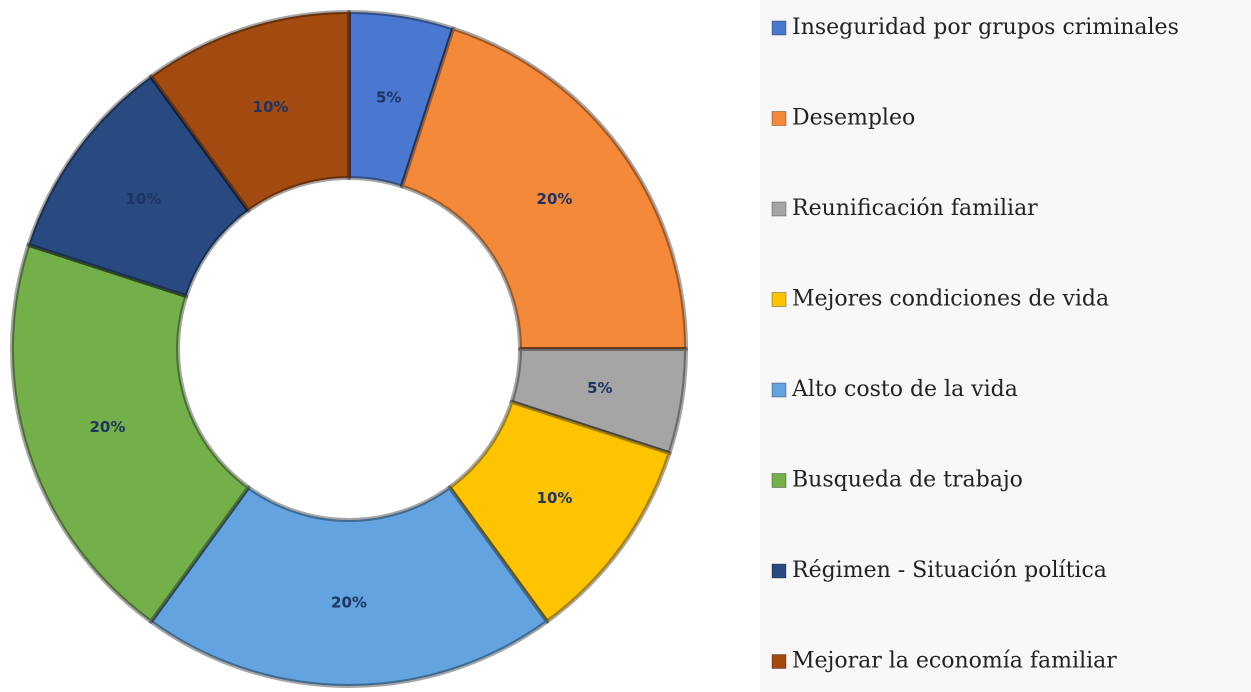 The image size is (1251, 692). What do you see at coordinates (954, 661) in the screenshot?
I see `legend-label: Mejorar la economía familiar` at bounding box center [954, 661].